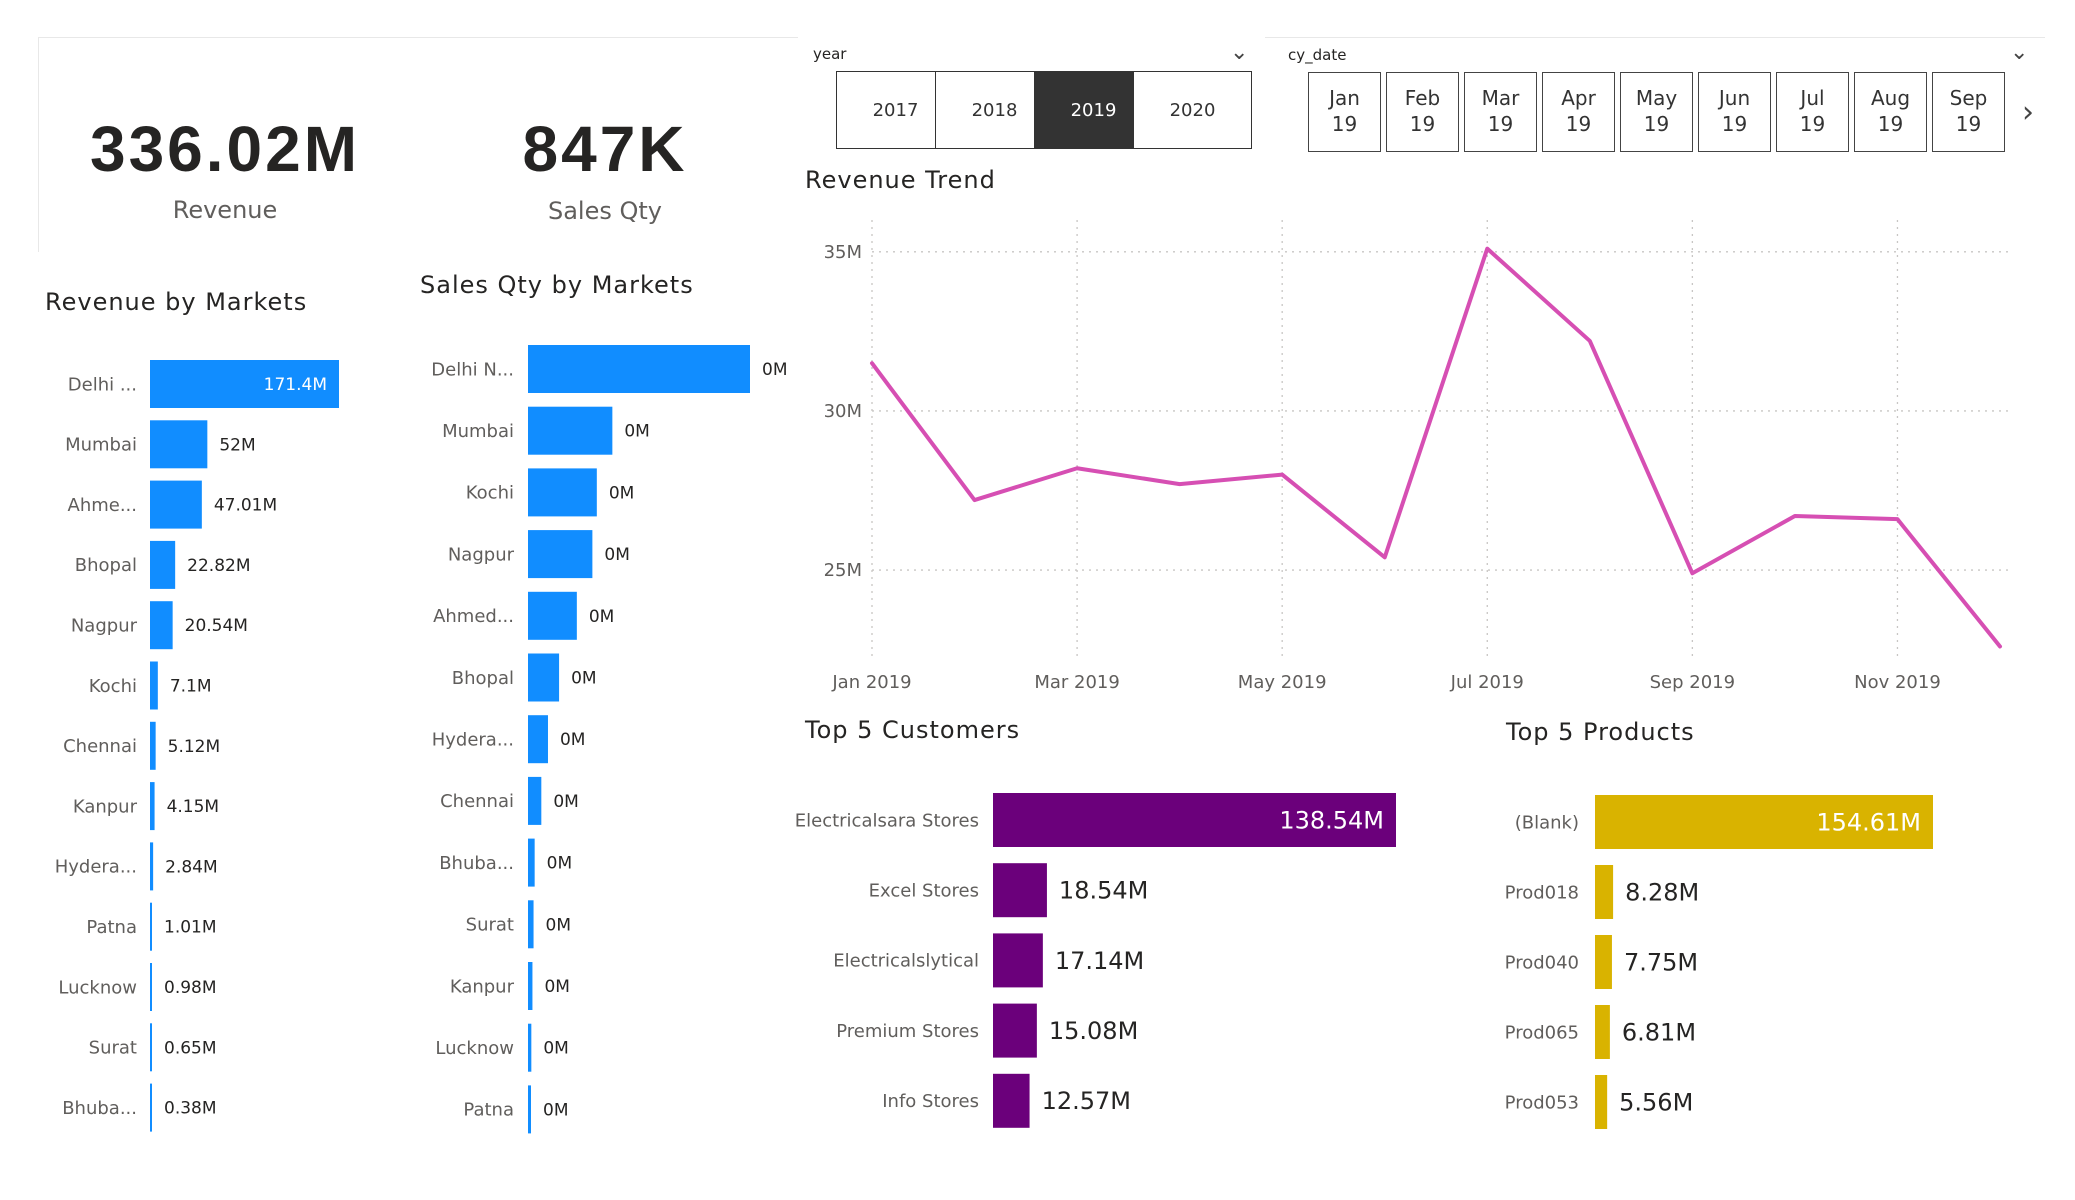 This screenshot has height=1200, width=2075. I want to click on y-tick-label: 25M, so click(843, 570).